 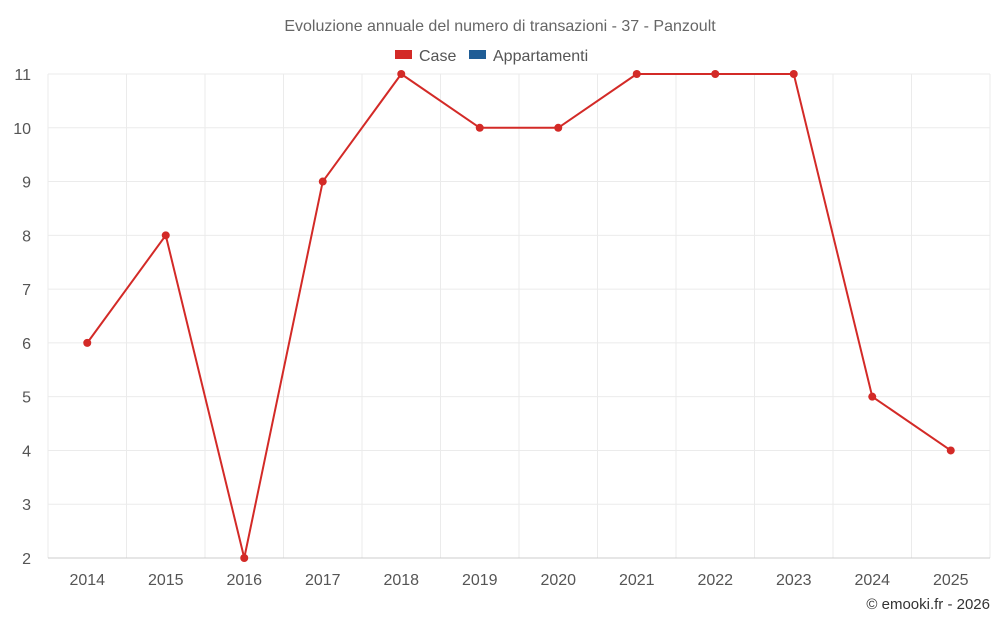 I want to click on legend-item-case: Case, so click(x=425, y=56).